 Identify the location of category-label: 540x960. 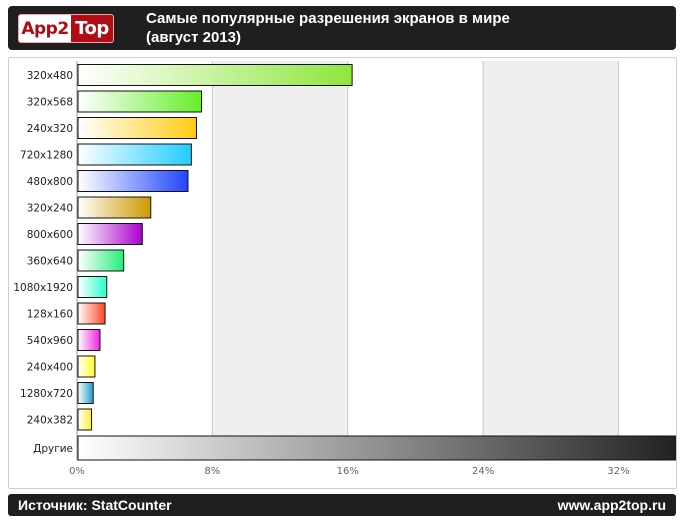
(50, 341).